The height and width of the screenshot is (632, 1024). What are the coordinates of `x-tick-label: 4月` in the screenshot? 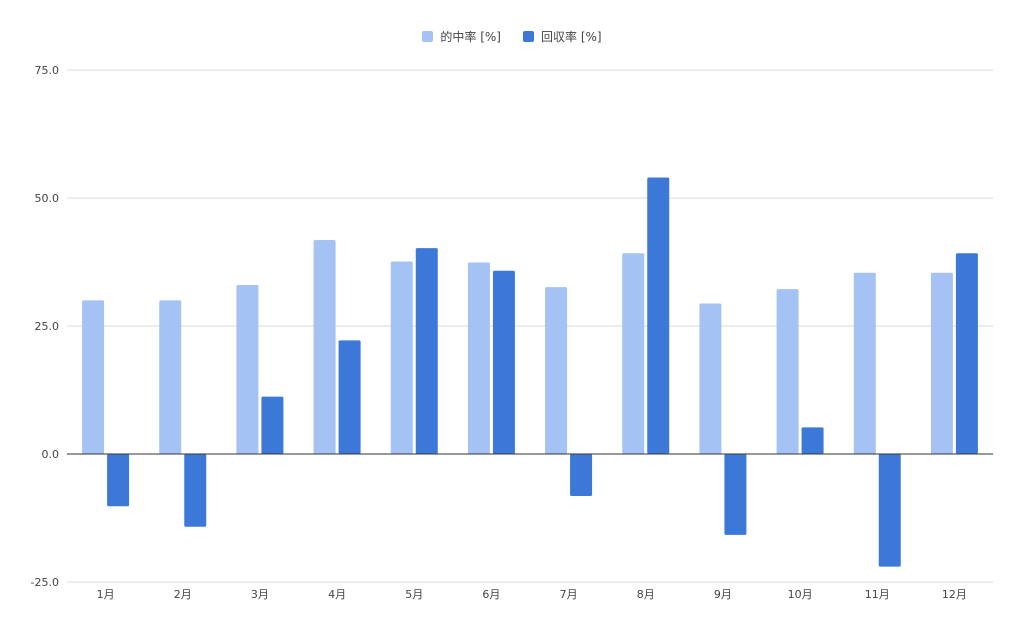 It's located at (337, 594).